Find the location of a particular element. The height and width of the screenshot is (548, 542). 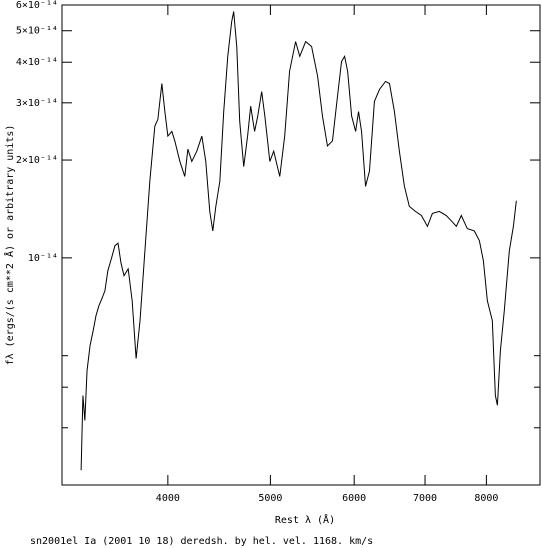

y-tick-label: 6×10⁻¹⁴ is located at coordinates (37, 5).